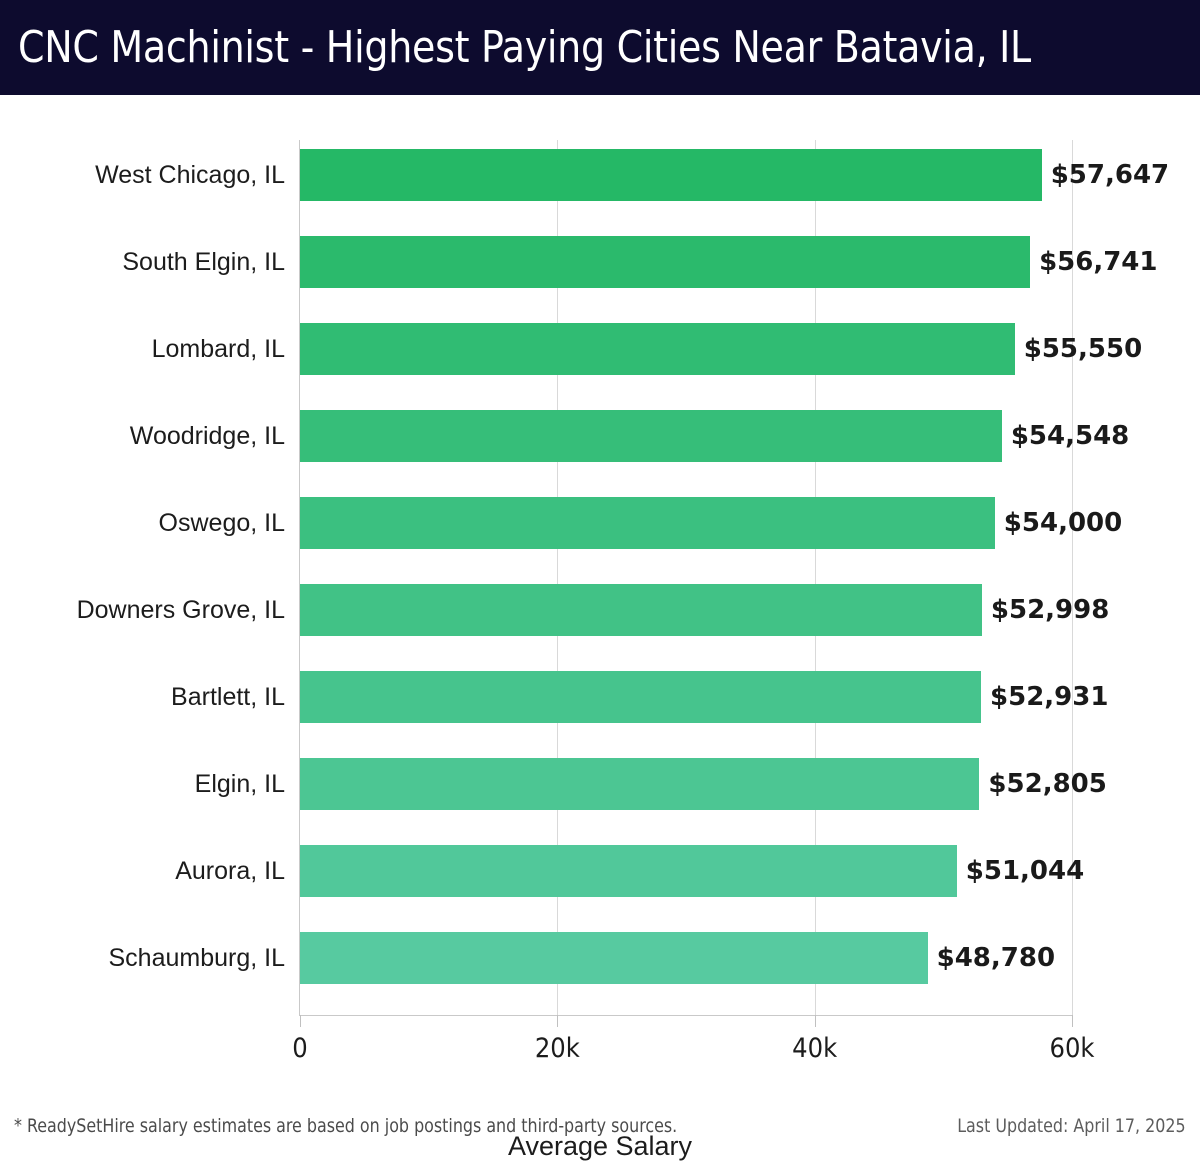  Describe the element at coordinates (190, 175) in the screenshot. I see `category-label: West Chicago, IL` at that location.